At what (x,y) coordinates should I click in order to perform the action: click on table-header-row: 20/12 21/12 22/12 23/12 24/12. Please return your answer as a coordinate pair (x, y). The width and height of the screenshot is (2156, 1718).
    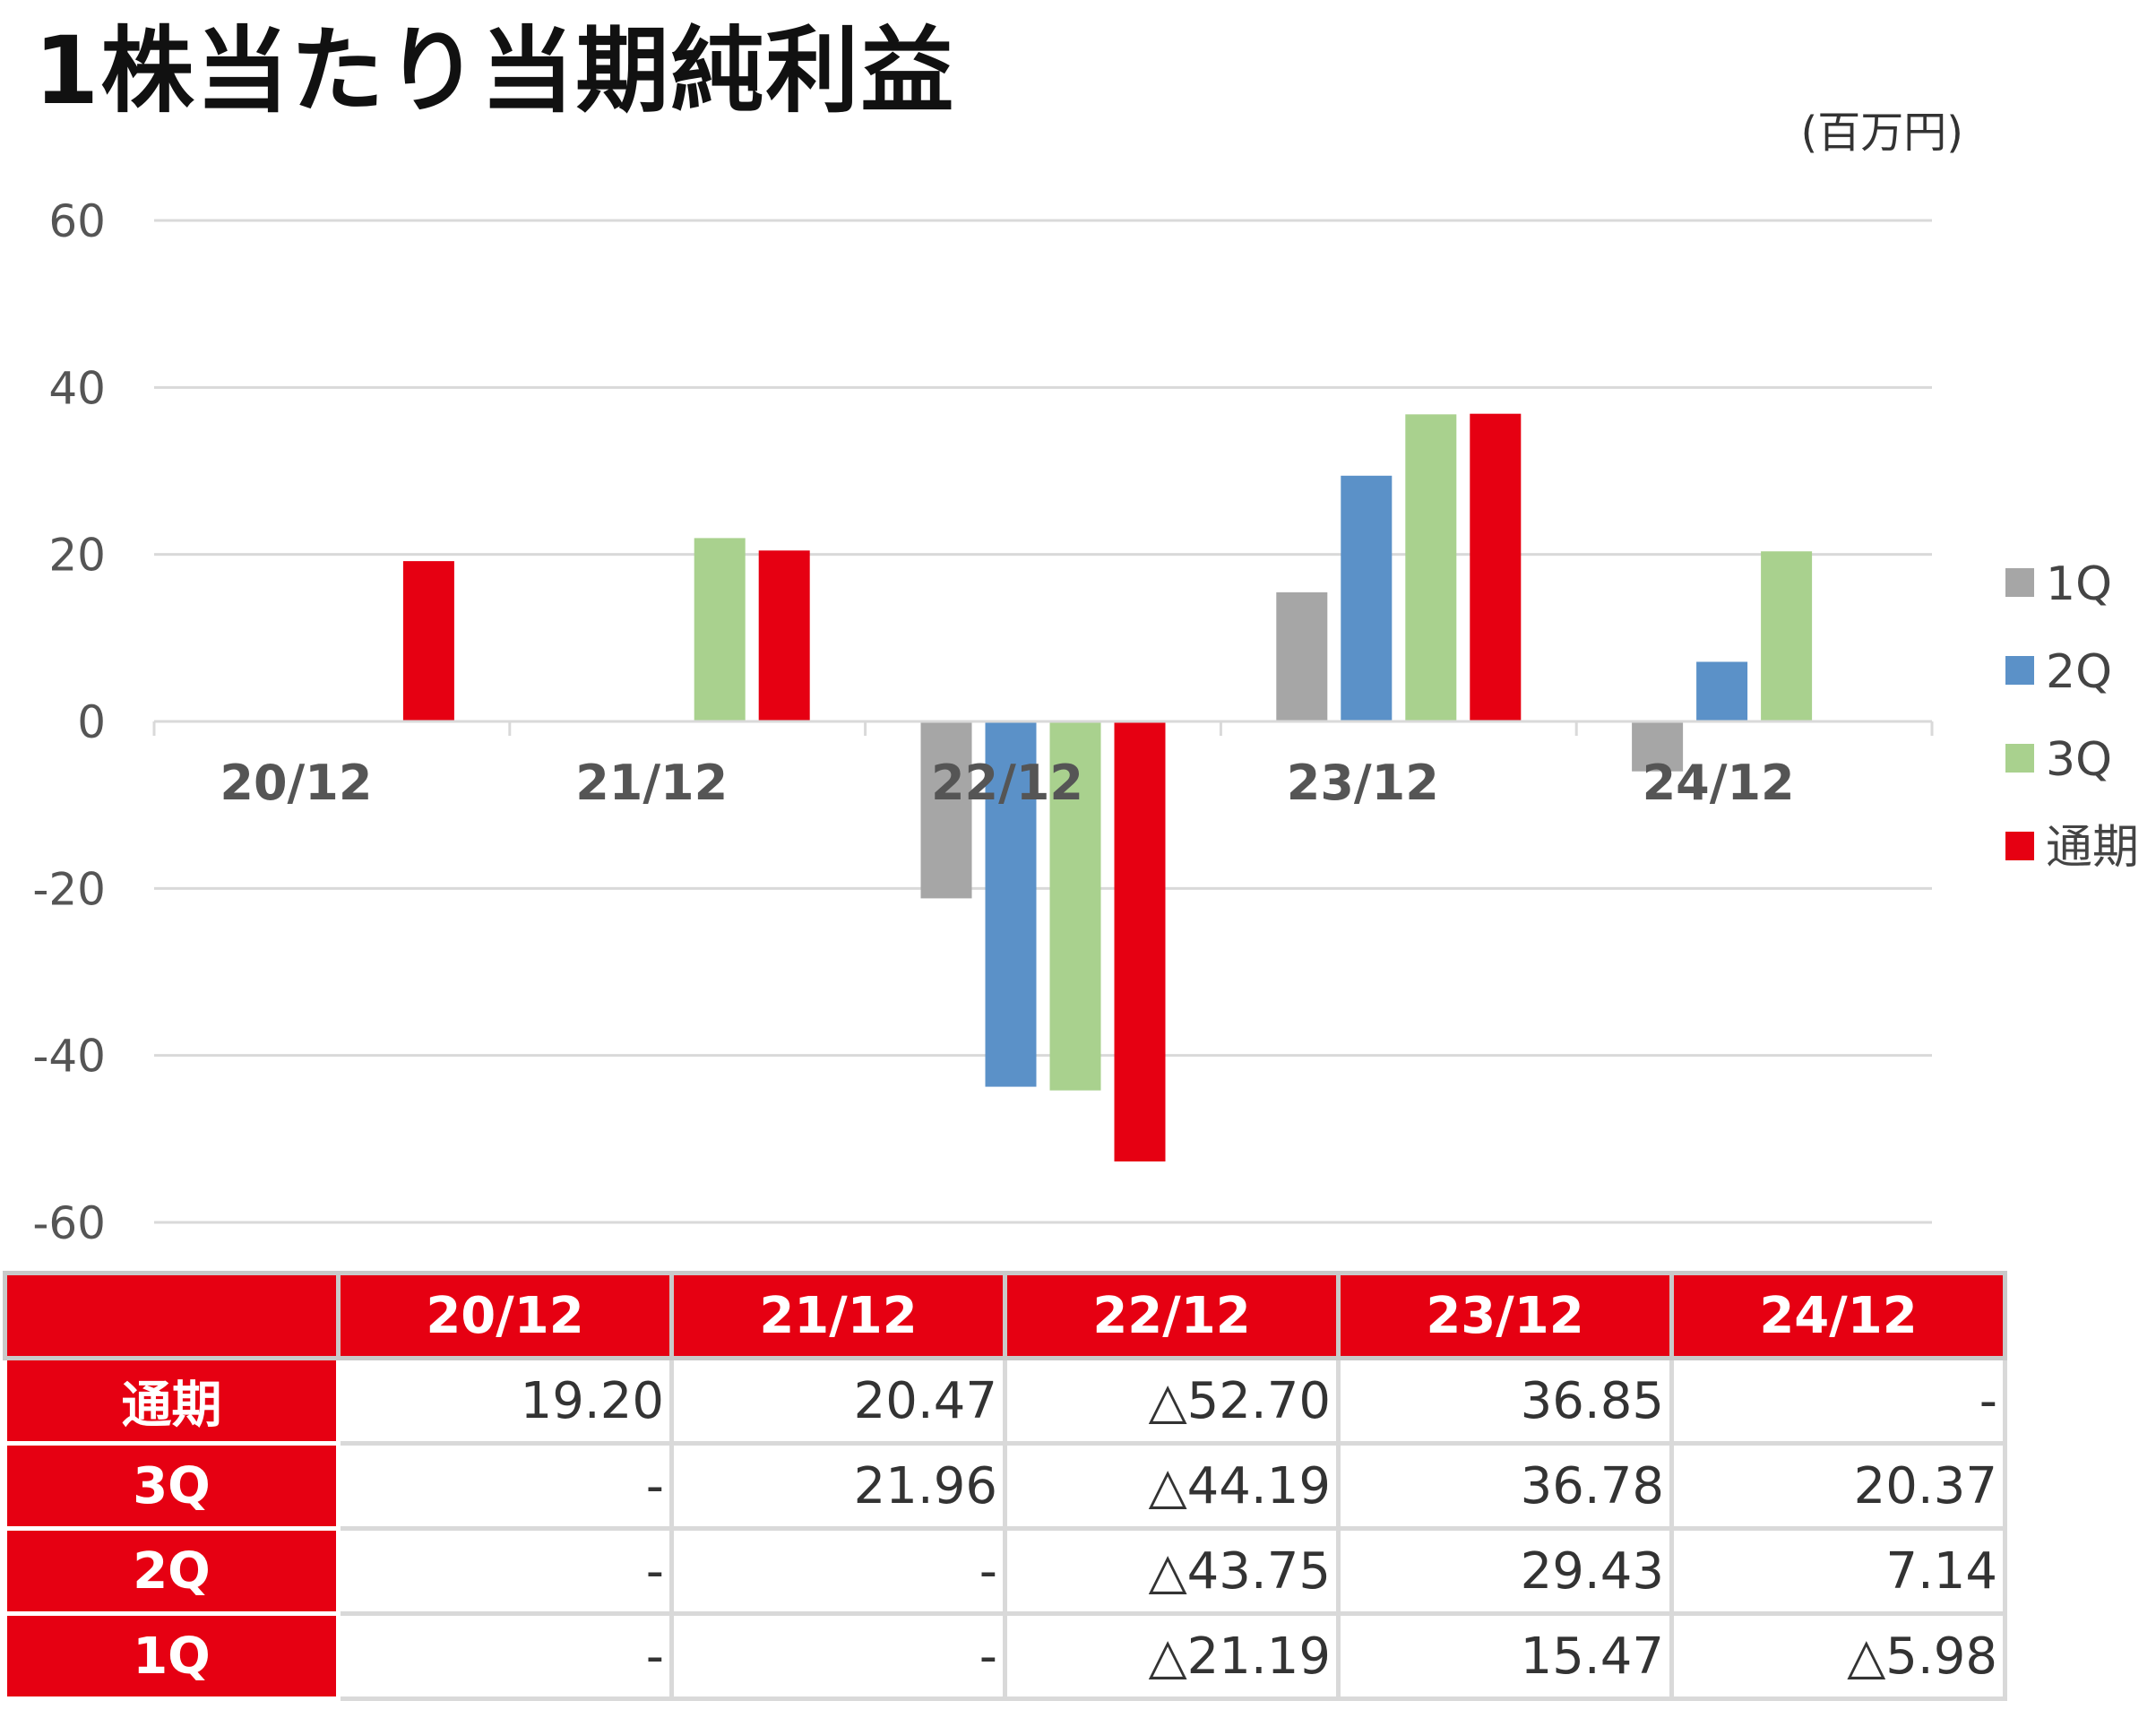
    Looking at the image, I should click on (1005, 1315).